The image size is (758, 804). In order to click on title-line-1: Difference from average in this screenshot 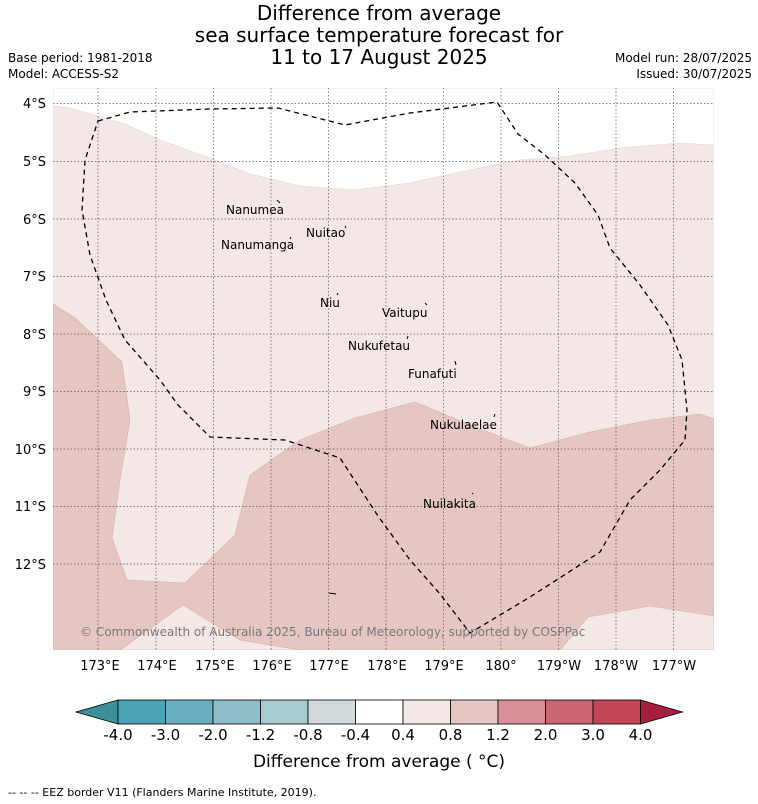, I will do `click(379, 13)`.